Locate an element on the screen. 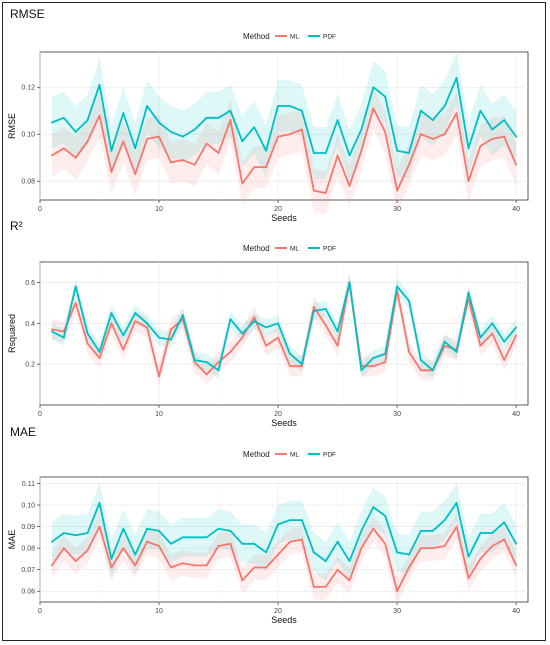 Image resolution: width=550 pixels, height=645 pixels. x-tick-label: 0 is located at coordinates (40, 209).